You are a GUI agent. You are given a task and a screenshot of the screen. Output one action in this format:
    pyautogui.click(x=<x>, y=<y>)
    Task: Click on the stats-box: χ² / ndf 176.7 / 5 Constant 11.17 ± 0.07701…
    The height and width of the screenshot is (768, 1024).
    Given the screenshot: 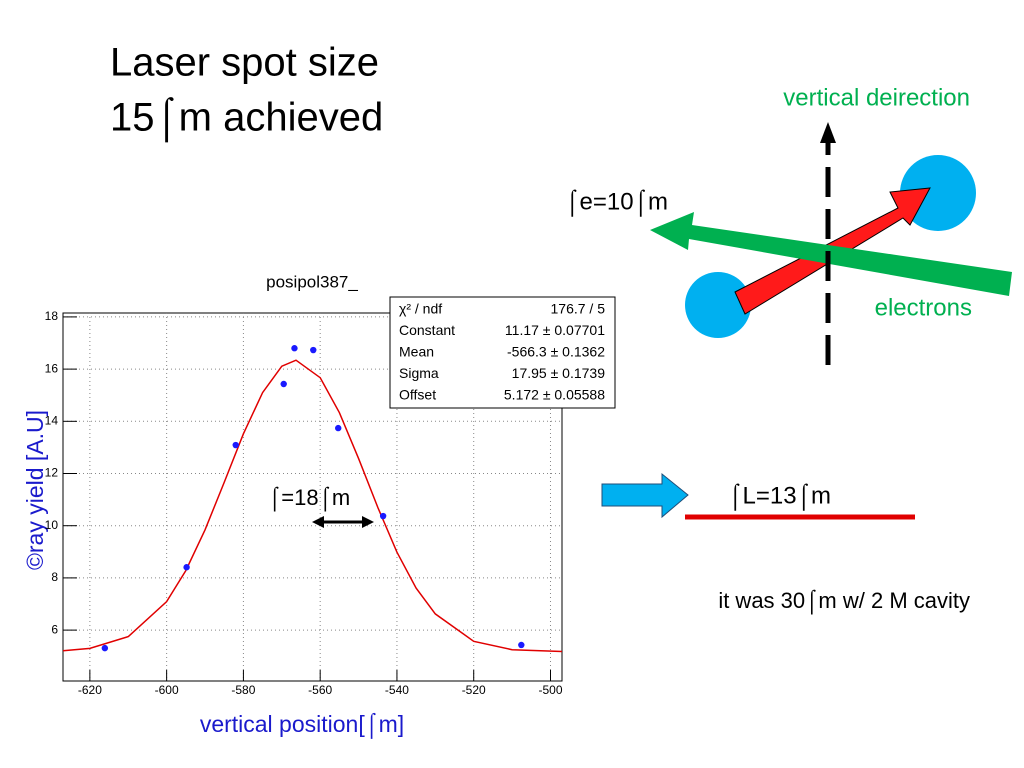 What is the action you would take?
    pyautogui.click(x=502, y=352)
    